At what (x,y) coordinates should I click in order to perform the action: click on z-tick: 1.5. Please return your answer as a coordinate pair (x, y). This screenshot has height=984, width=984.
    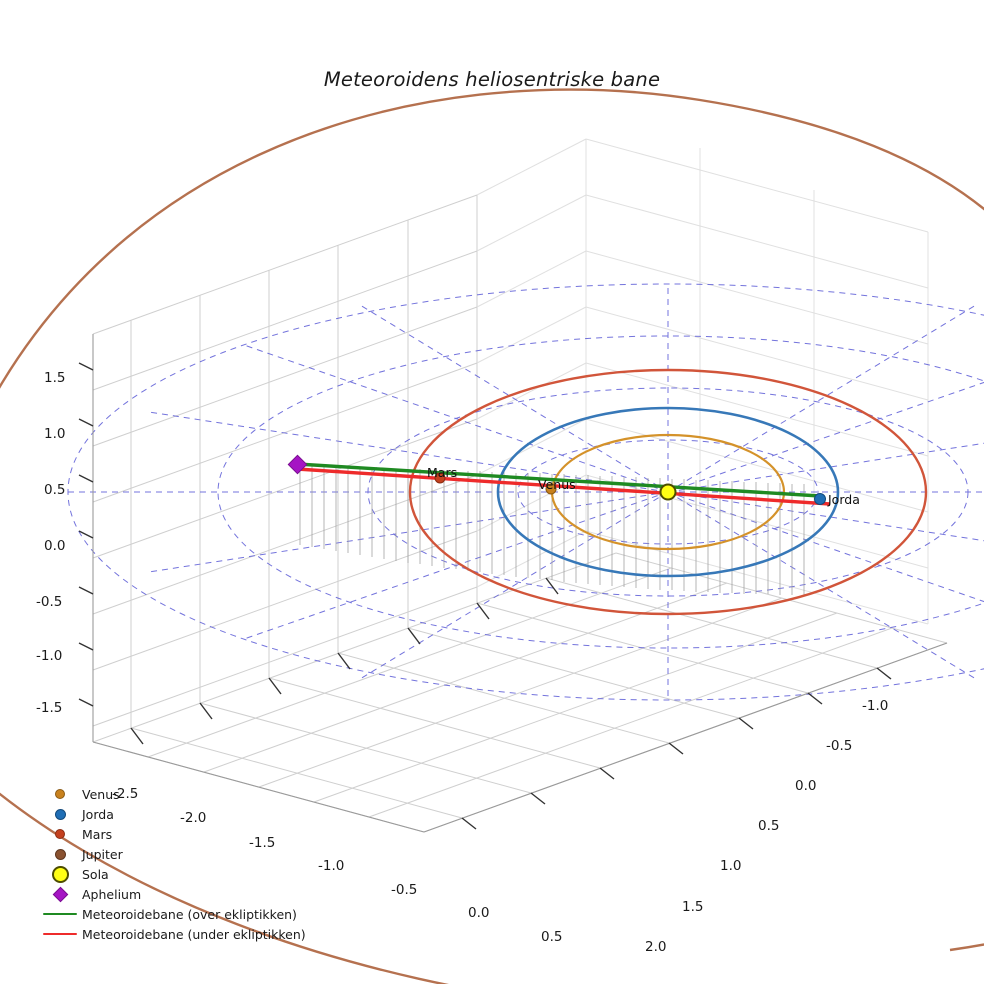
    Looking at the image, I should click on (55, 378).